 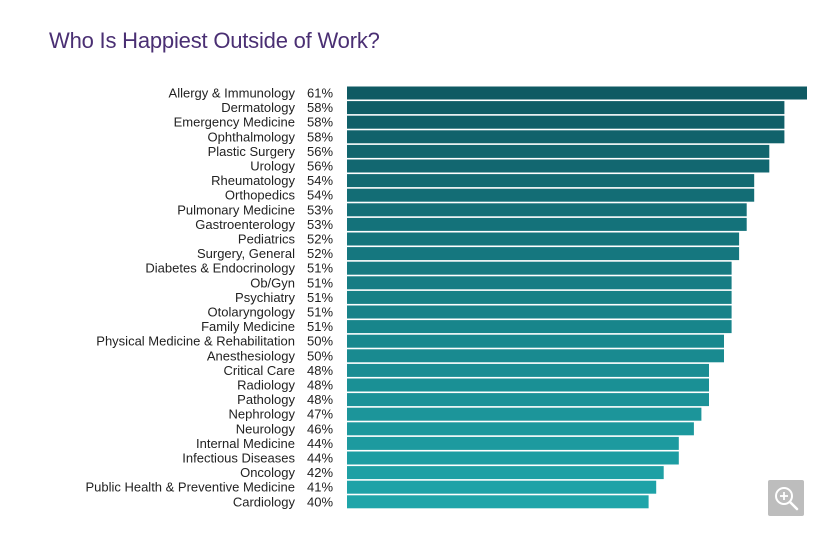 What do you see at coordinates (195, 341) in the screenshot?
I see `category-label: Physical Medicine & Rehabilitation` at bounding box center [195, 341].